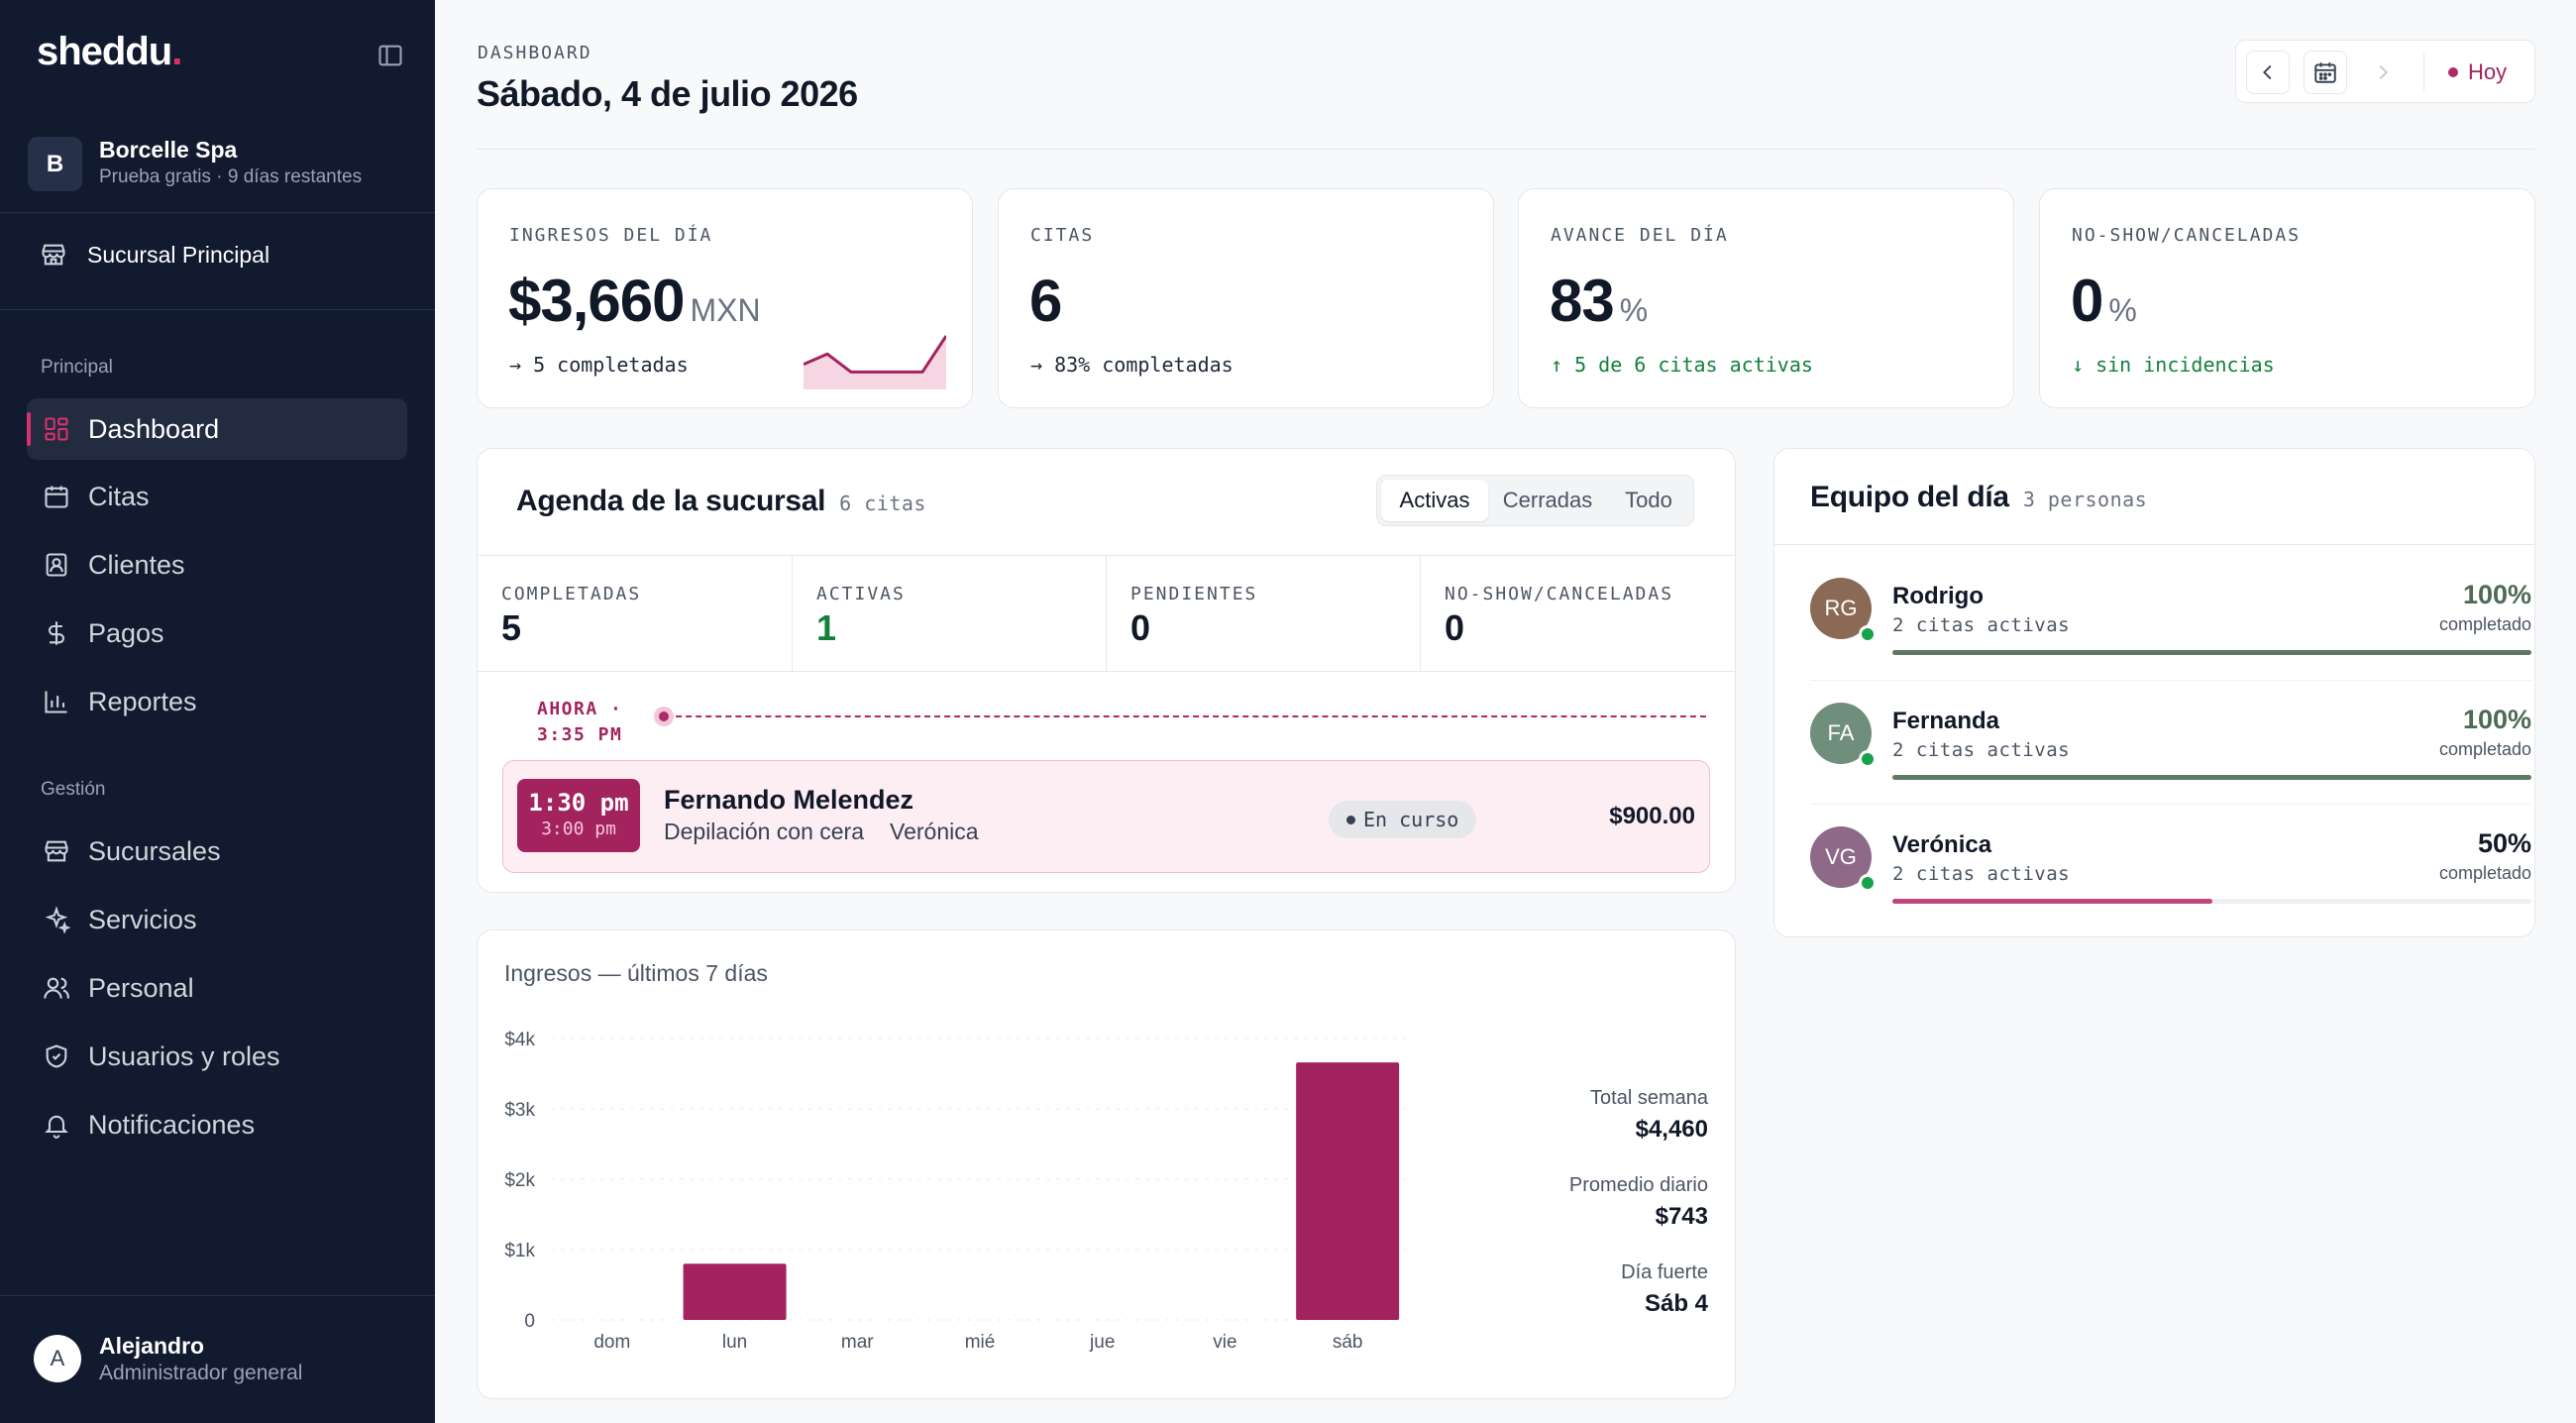 The height and width of the screenshot is (1423, 2576). I want to click on y-tick-label: $4k, so click(520, 1040).